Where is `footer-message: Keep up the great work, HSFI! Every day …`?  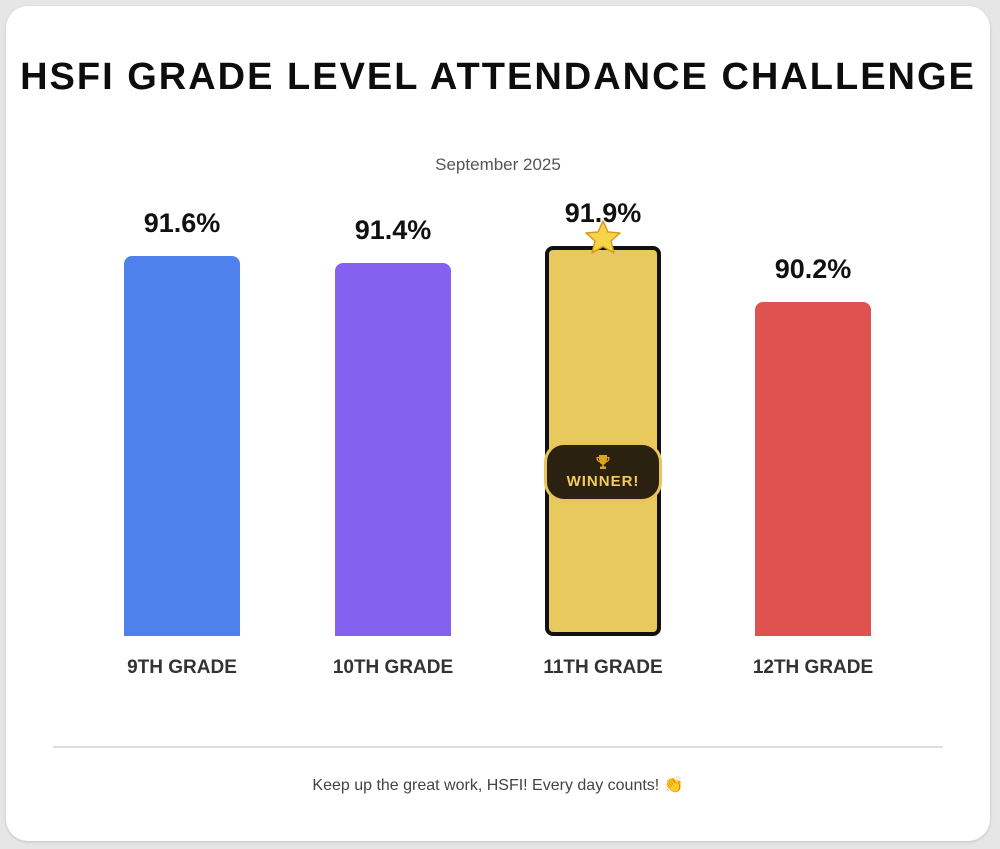
footer-message: Keep up the great work, HSFI! Every day … is located at coordinates (498, 785).